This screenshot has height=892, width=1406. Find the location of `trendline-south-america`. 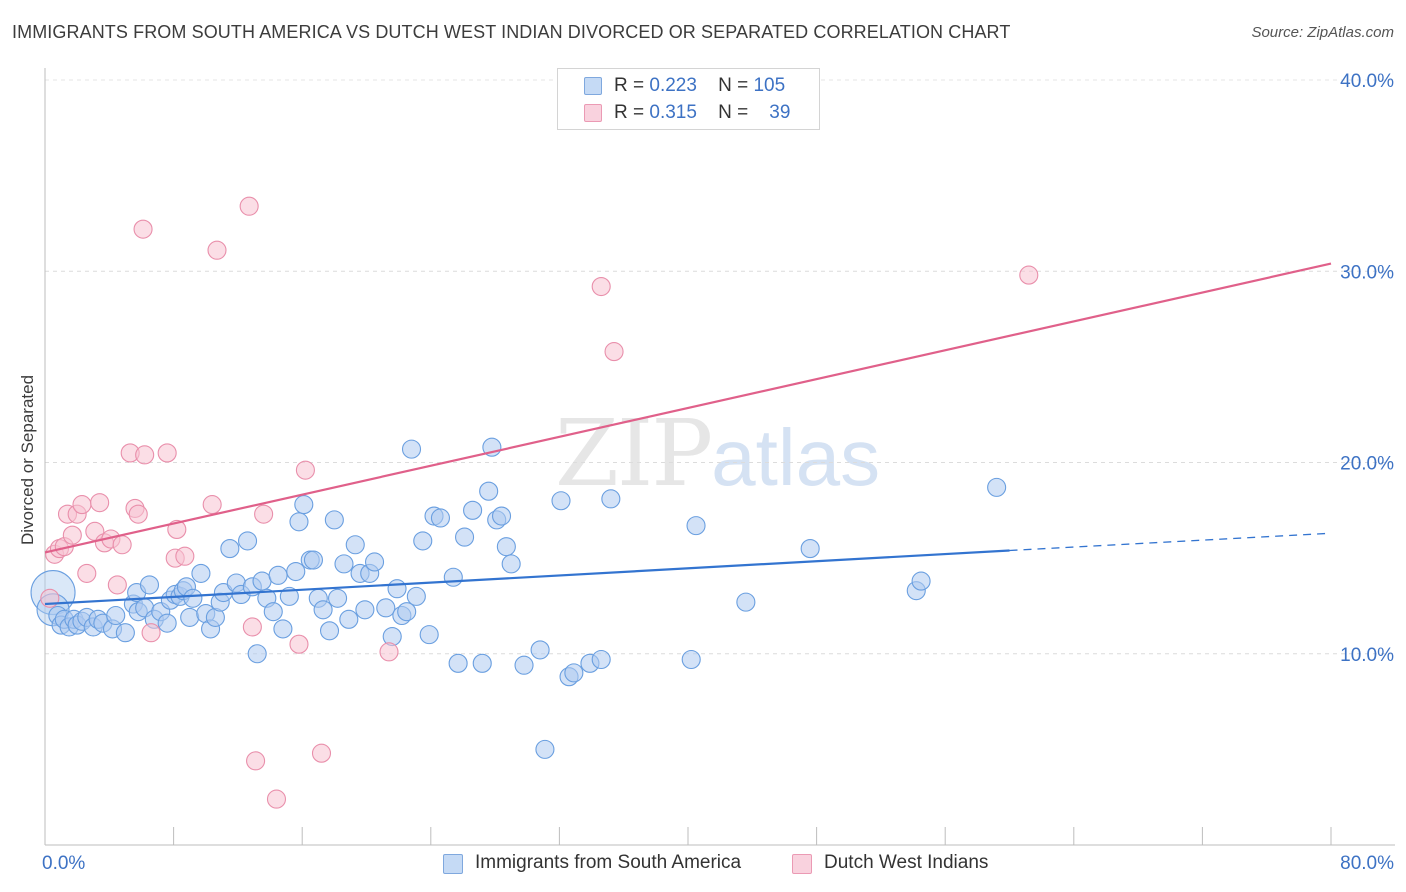

trendline-south-america is located at coordinates (527, 577).